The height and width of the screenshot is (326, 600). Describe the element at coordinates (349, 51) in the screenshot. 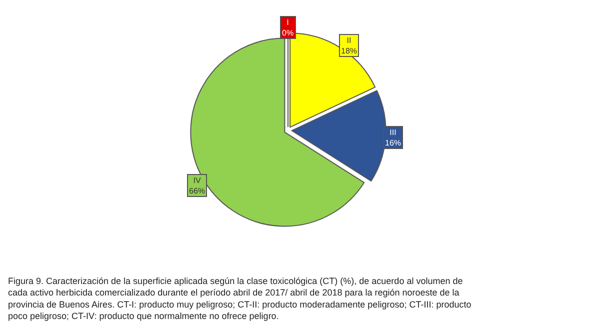

I see `data-label: 18%` at that location.